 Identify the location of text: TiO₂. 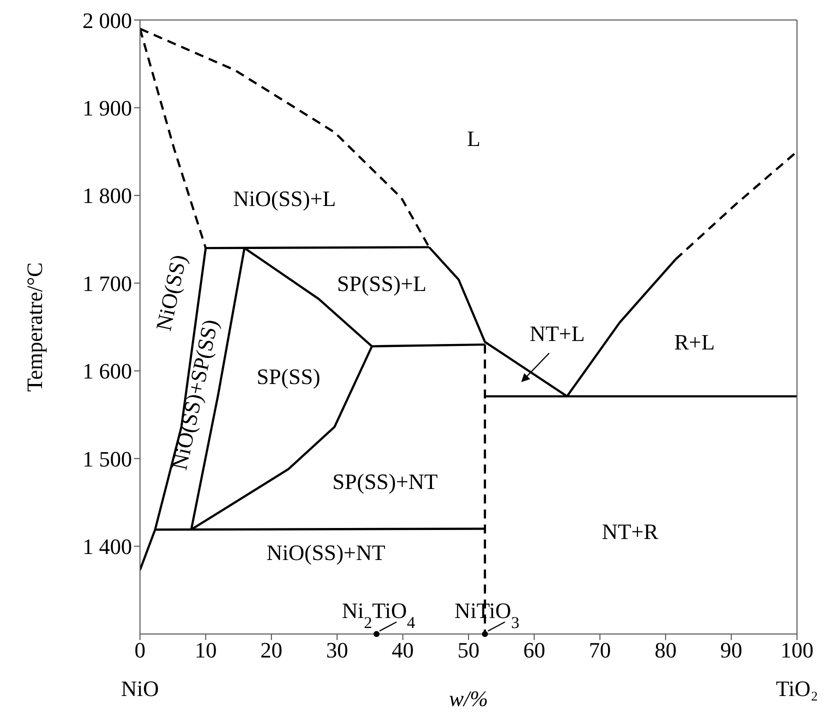
(797, 688).